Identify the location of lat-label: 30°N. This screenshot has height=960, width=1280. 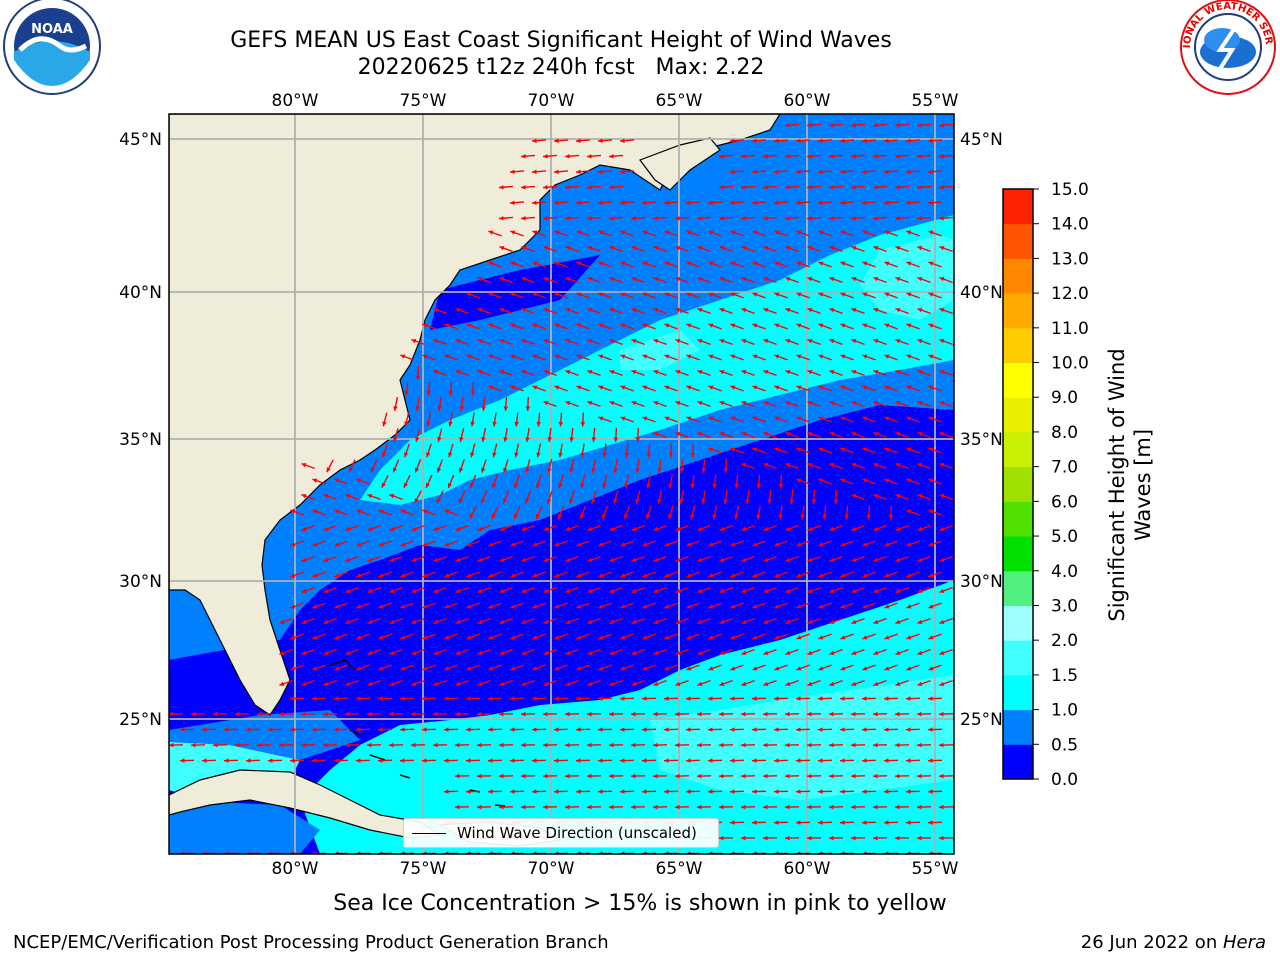
(140, 582).